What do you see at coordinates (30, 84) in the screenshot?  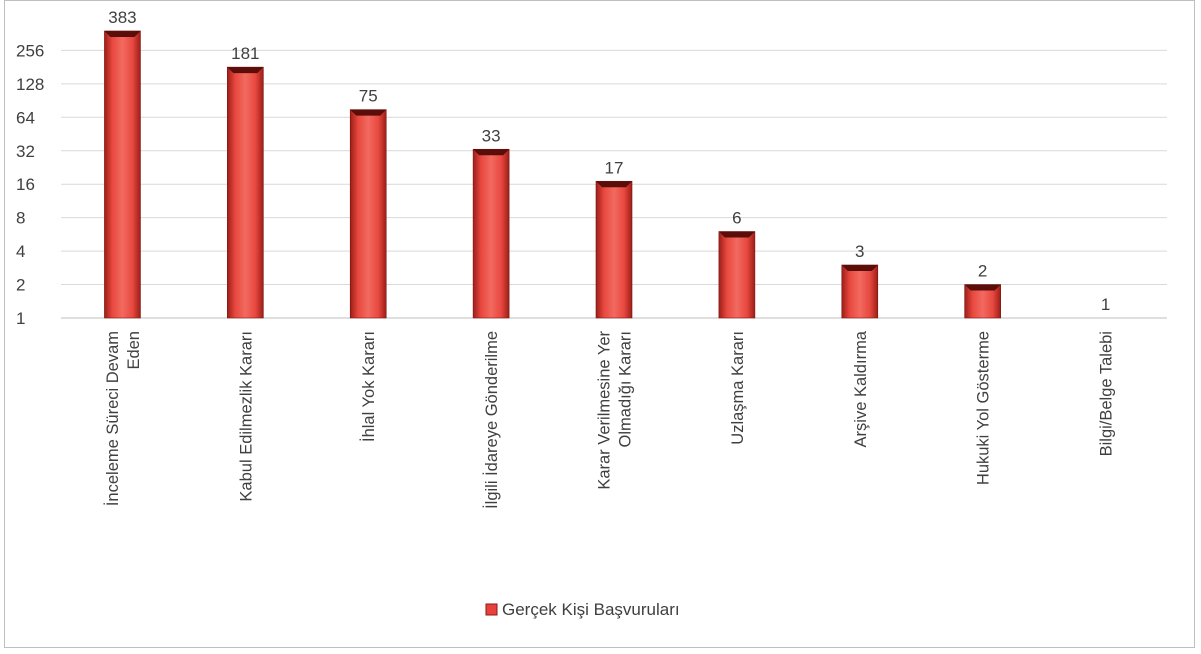 I see `y-tick-label: 128` at bounding box center [30, 84].